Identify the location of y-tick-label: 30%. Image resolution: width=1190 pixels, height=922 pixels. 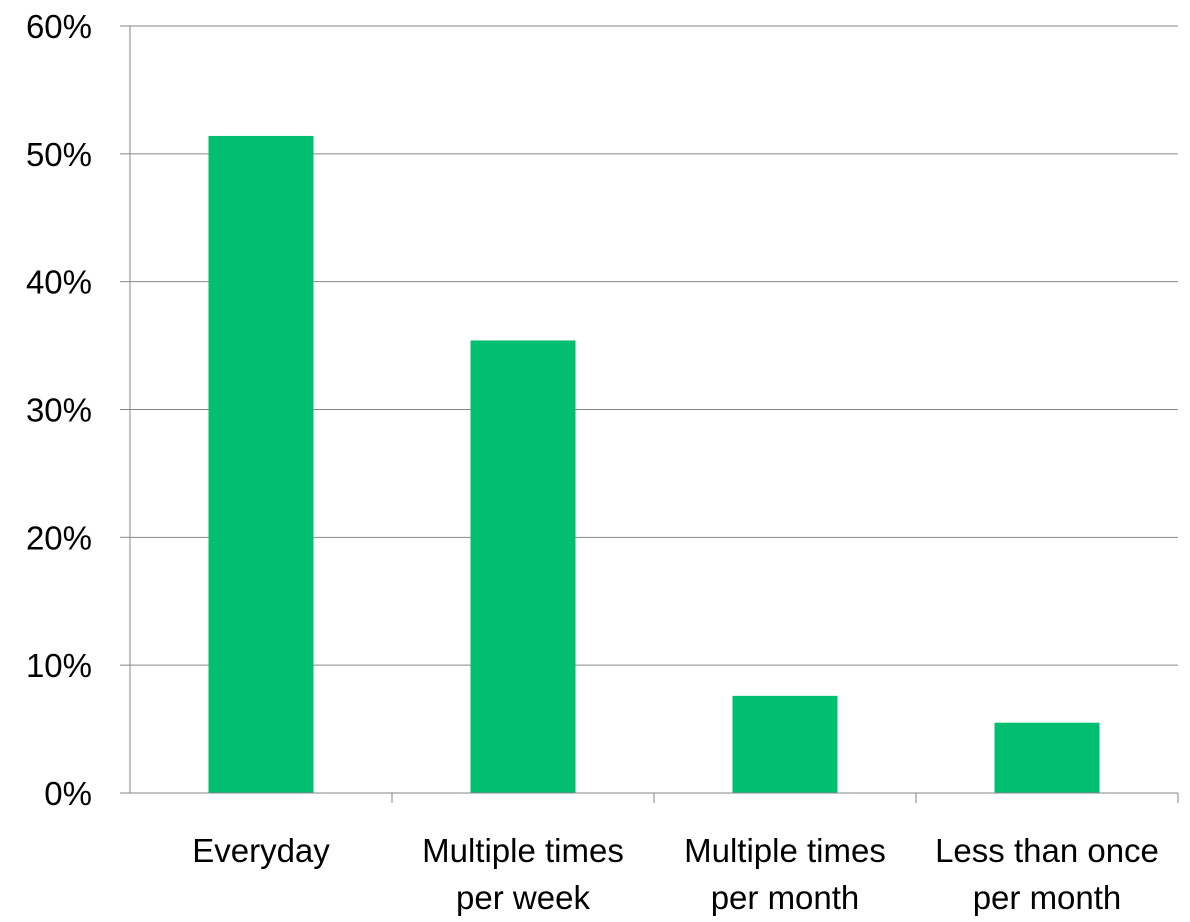
(59, 410).